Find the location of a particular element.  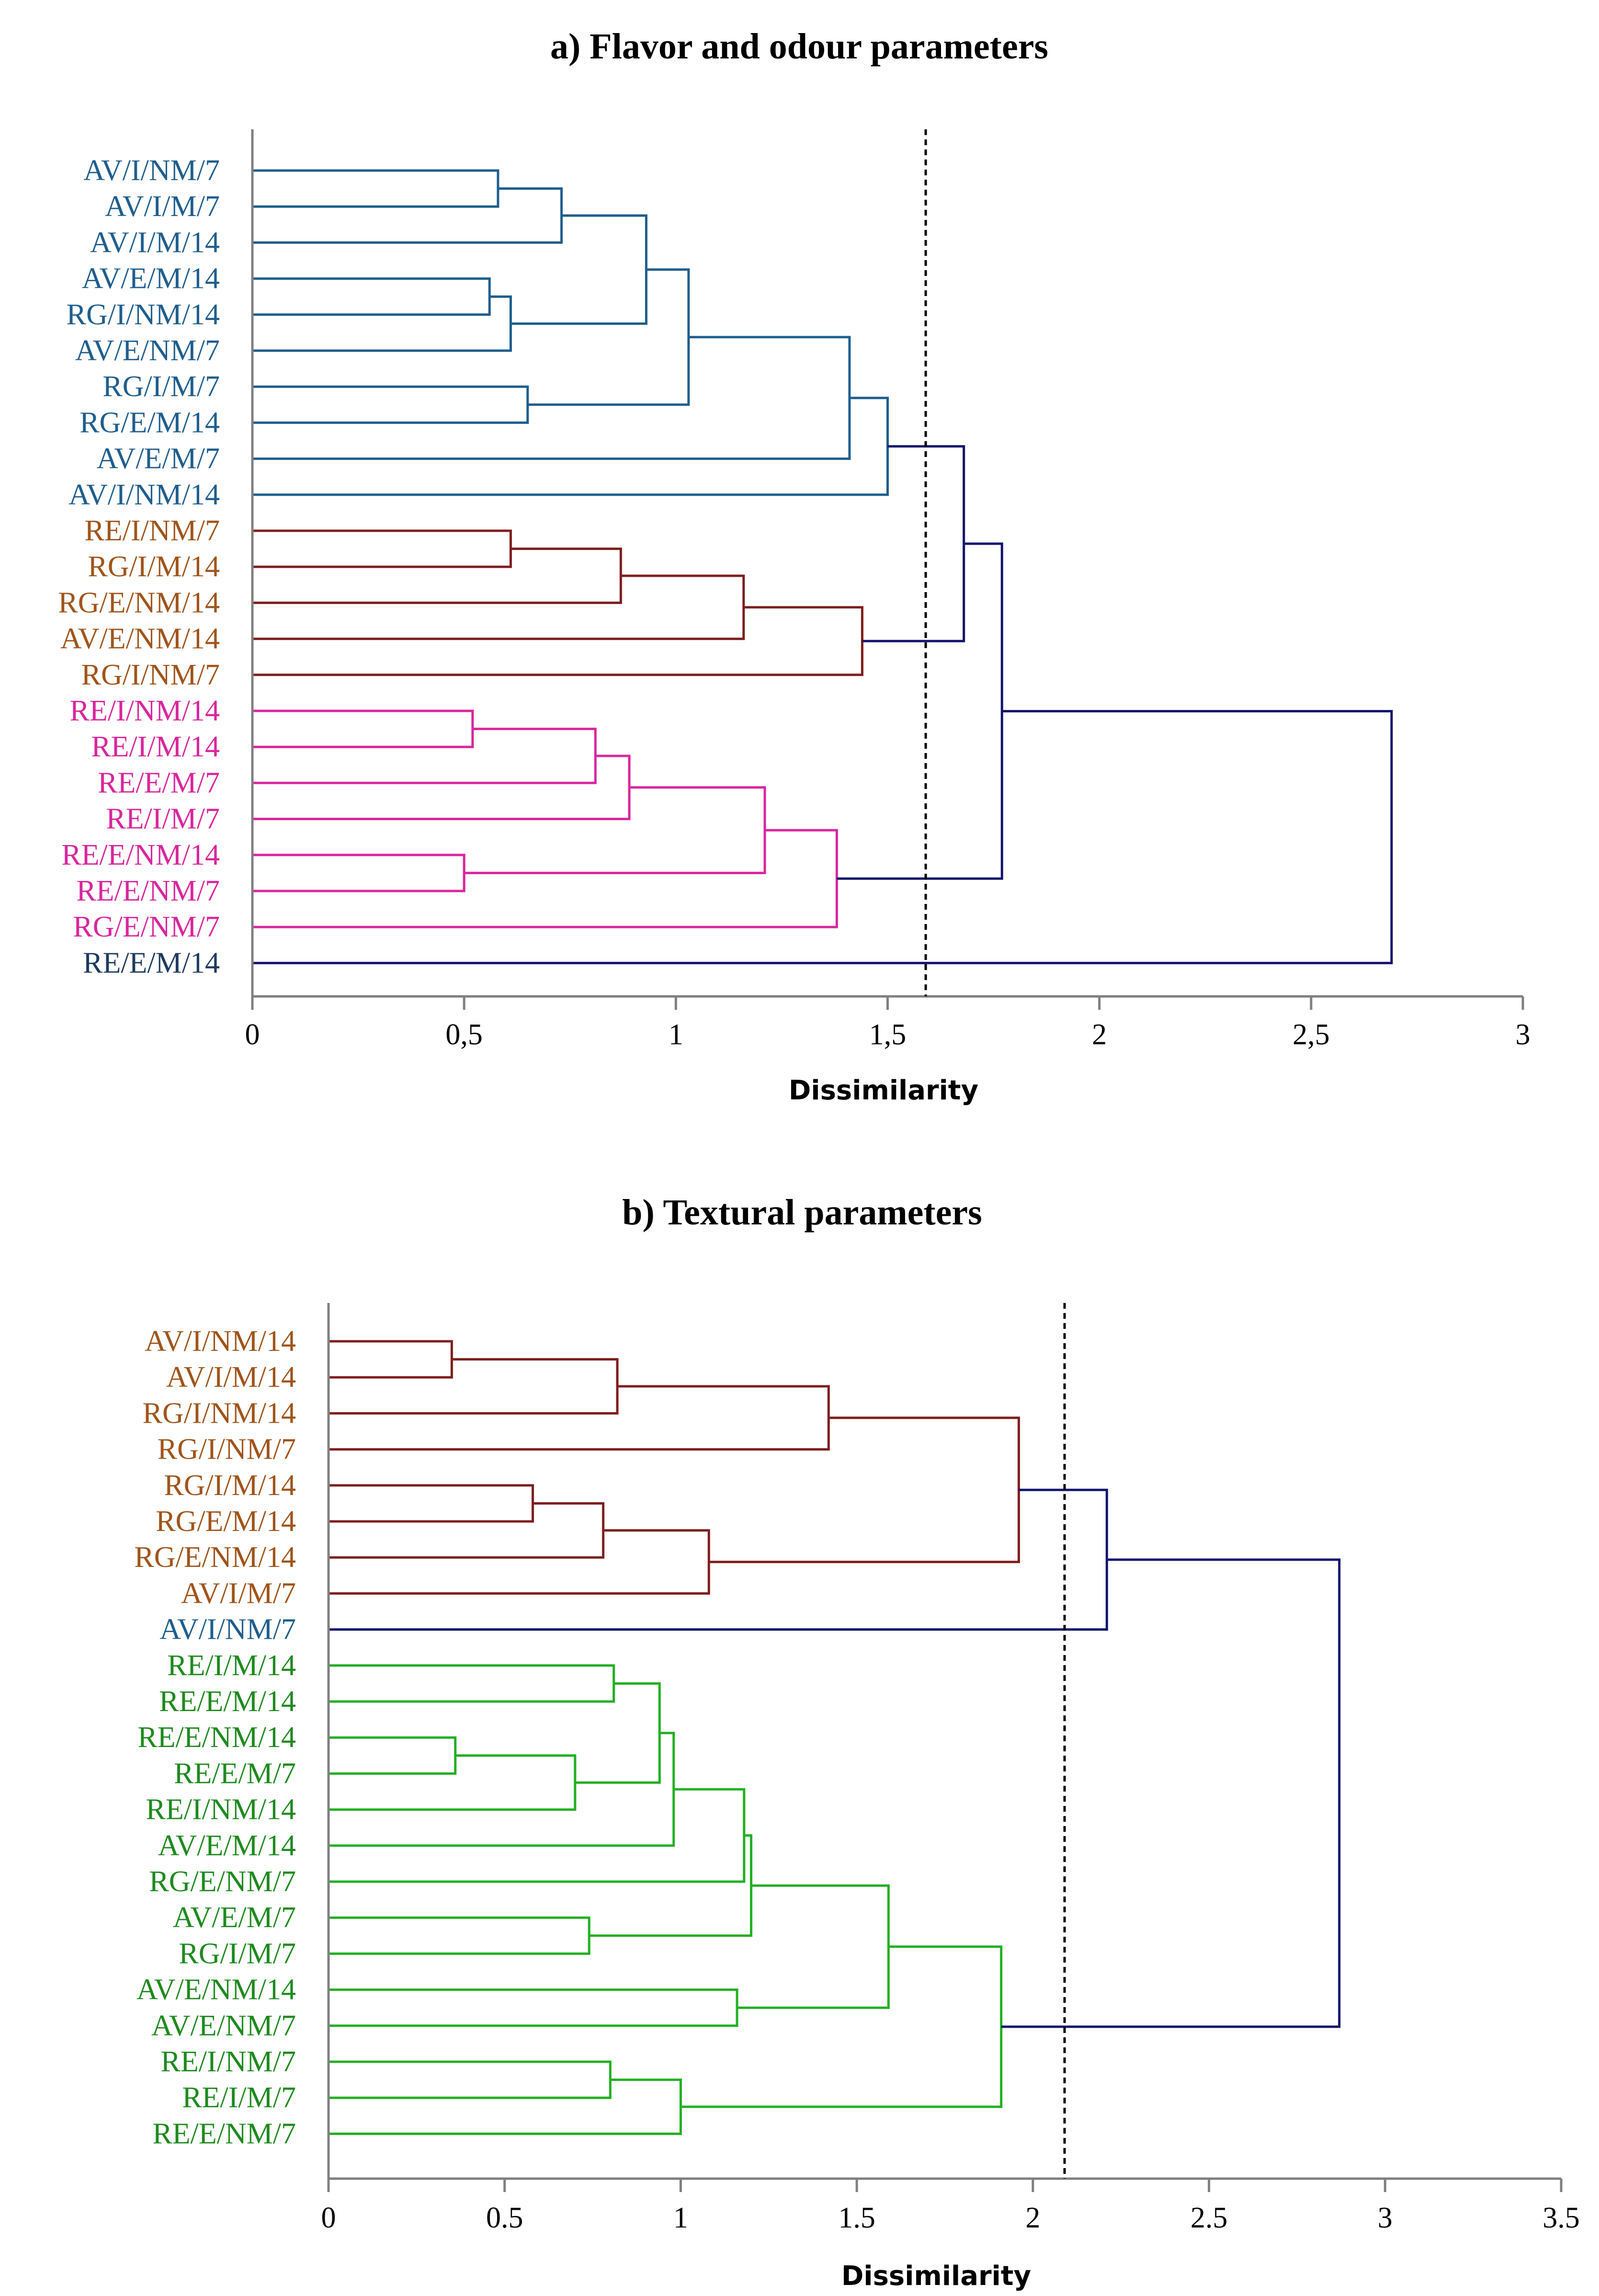

x-tick-label: 2.5 is located at coordinates (1209, 2218).